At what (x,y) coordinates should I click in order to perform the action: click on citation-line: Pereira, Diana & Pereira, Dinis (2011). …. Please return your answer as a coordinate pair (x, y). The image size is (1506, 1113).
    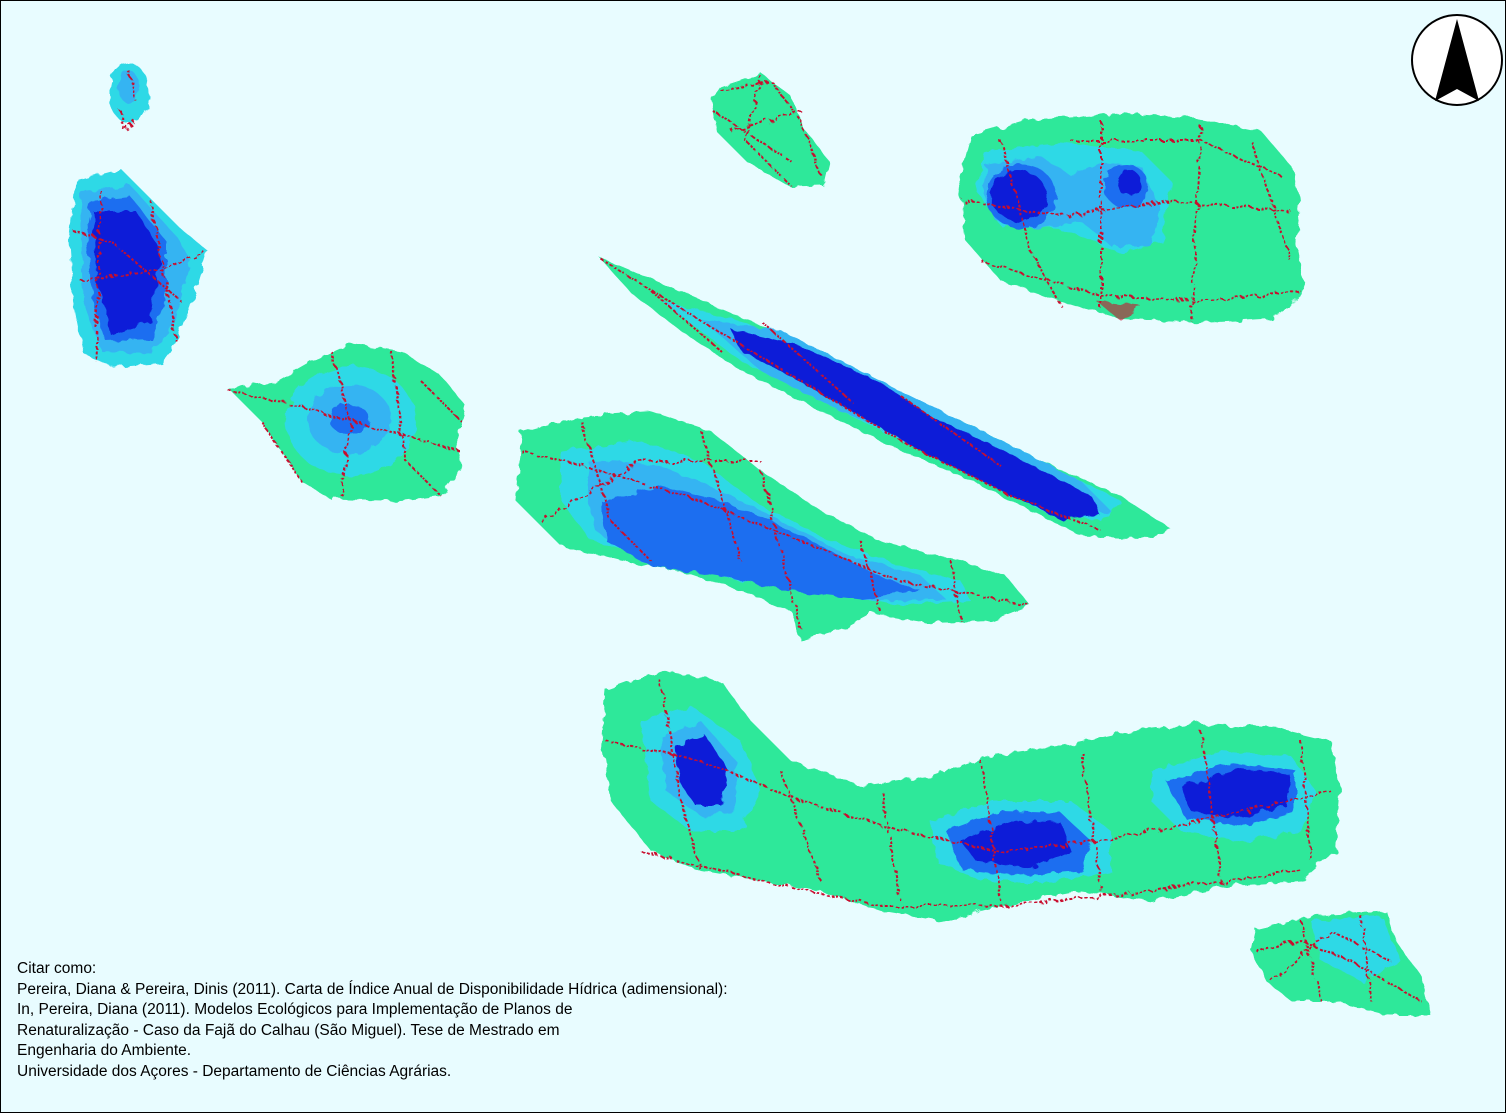
    Looking at the image, I should click on (372, 989).